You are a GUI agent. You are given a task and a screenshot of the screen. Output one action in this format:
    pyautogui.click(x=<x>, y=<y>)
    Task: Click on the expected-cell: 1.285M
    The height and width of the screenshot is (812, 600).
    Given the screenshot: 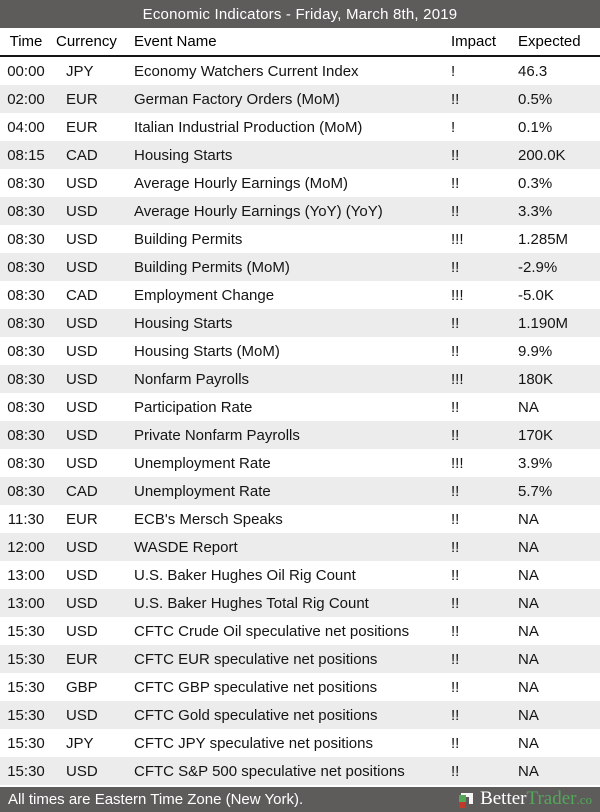 What is the action you would take?
    pyautogui.click(x=543, y=239)
    